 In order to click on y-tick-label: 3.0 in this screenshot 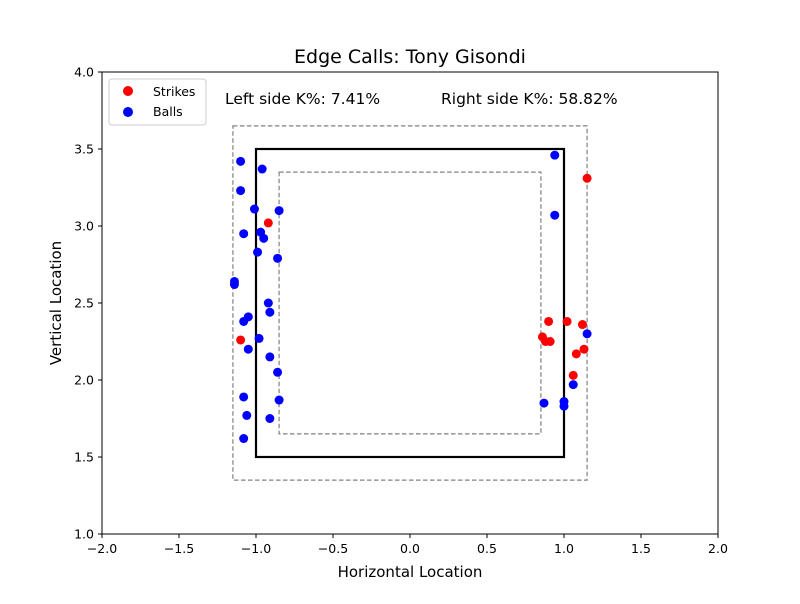, I will do `click(84, 226)`.